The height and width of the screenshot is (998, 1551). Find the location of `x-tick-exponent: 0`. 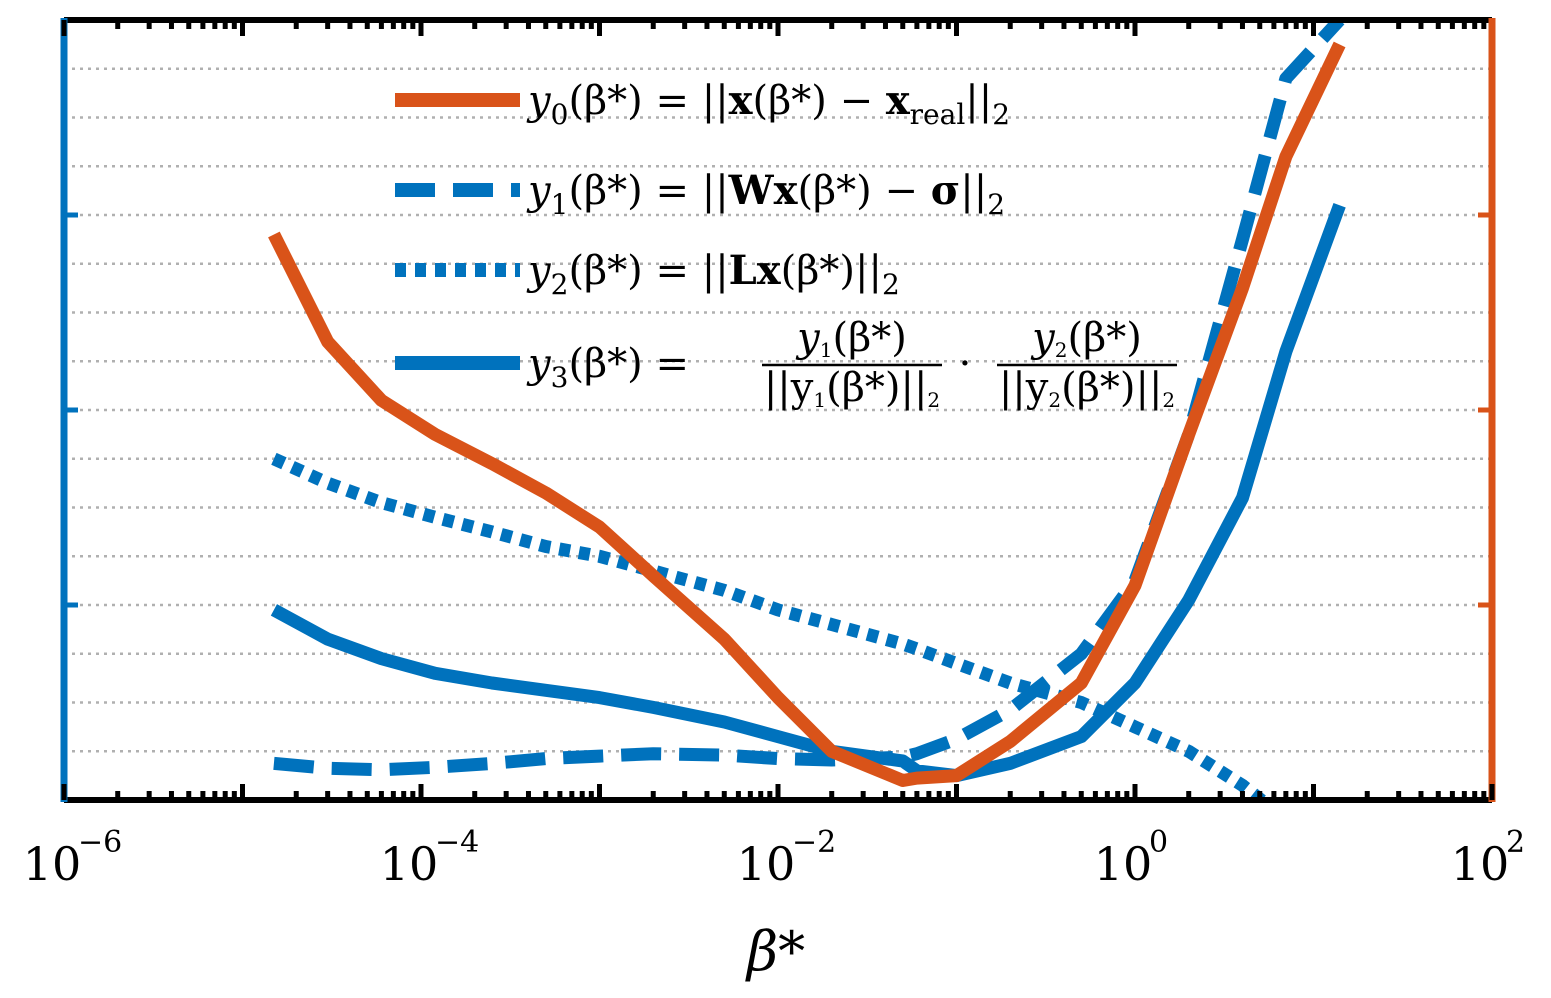

x-tick-exponent: 0 is located at coordinates (1158, 842).